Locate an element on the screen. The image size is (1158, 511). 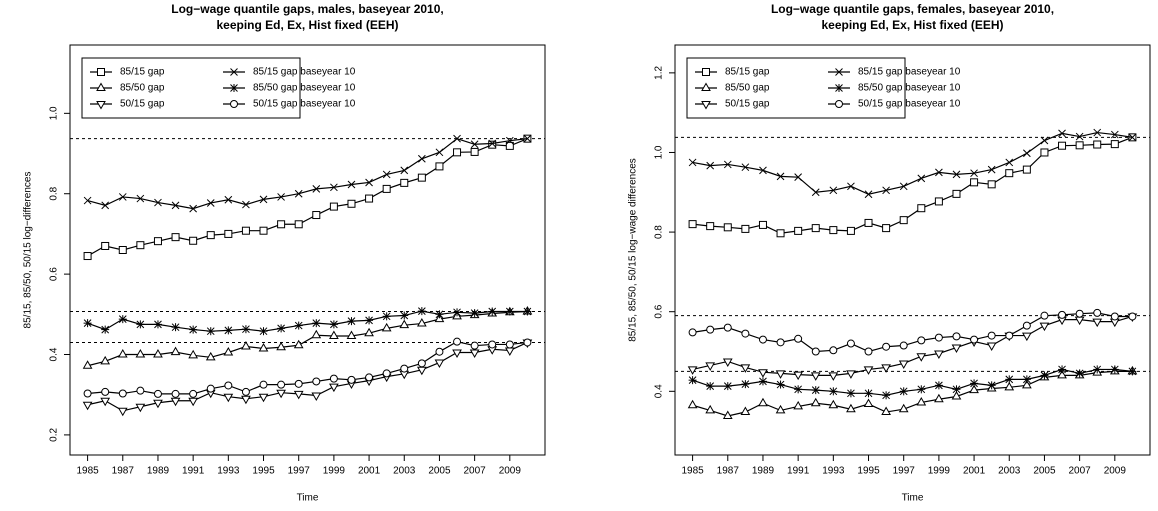
x-tick-label: 1995 is located at coordinates (263, 471).